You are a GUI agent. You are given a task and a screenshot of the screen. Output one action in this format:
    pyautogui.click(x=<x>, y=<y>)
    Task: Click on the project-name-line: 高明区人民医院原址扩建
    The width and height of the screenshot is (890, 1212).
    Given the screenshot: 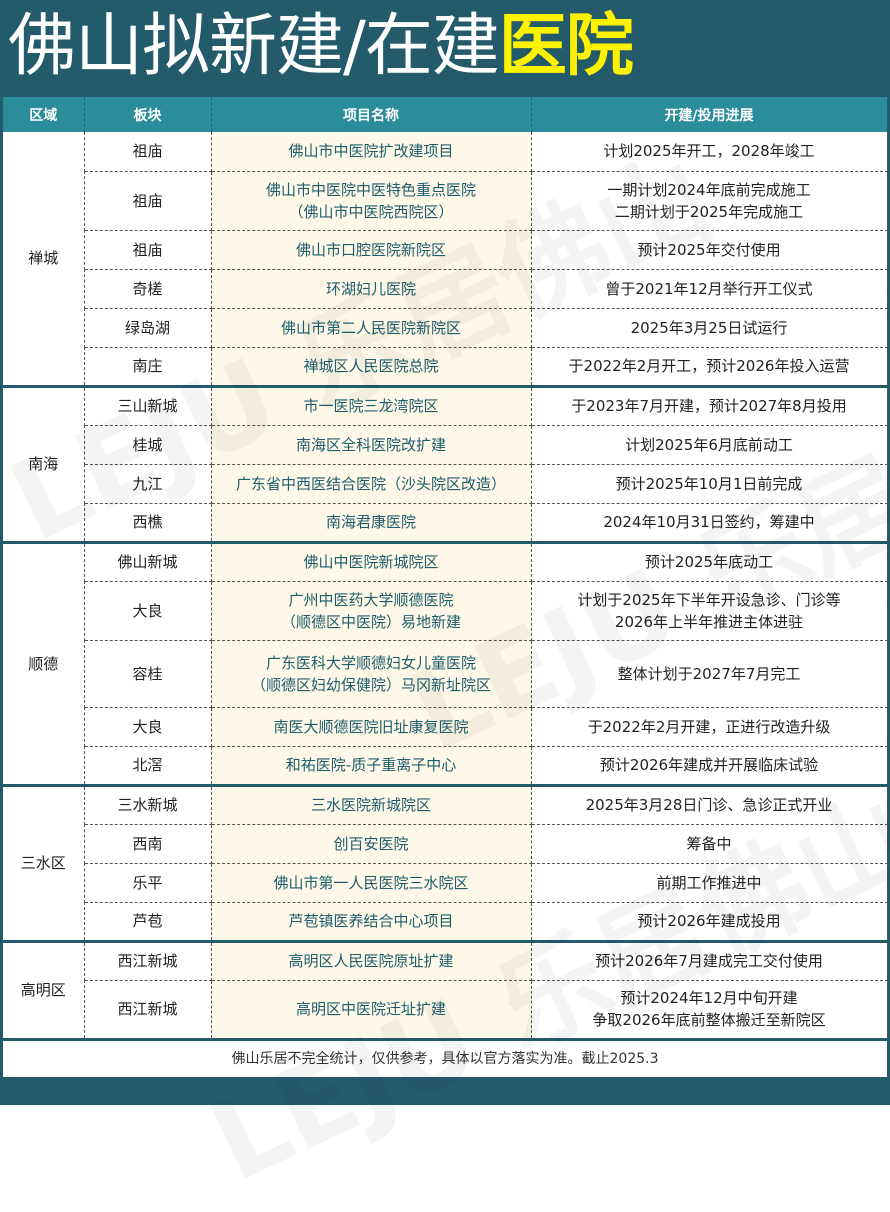 What is the action you would take?
    pyautogui.click(x=371, y=961)
    